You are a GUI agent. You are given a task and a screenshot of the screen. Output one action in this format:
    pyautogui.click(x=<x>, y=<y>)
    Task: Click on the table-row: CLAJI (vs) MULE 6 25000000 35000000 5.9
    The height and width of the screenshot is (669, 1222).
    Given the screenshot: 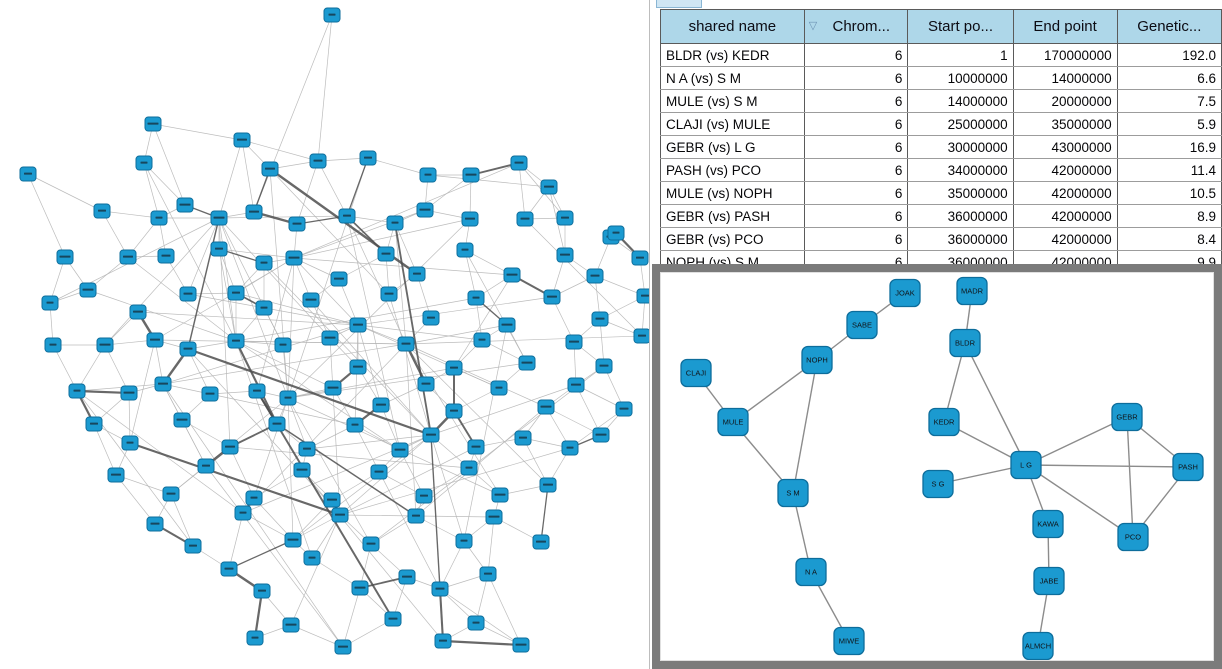 What is the action you would take?
    pyautogui.click(x=941, y=124)
    